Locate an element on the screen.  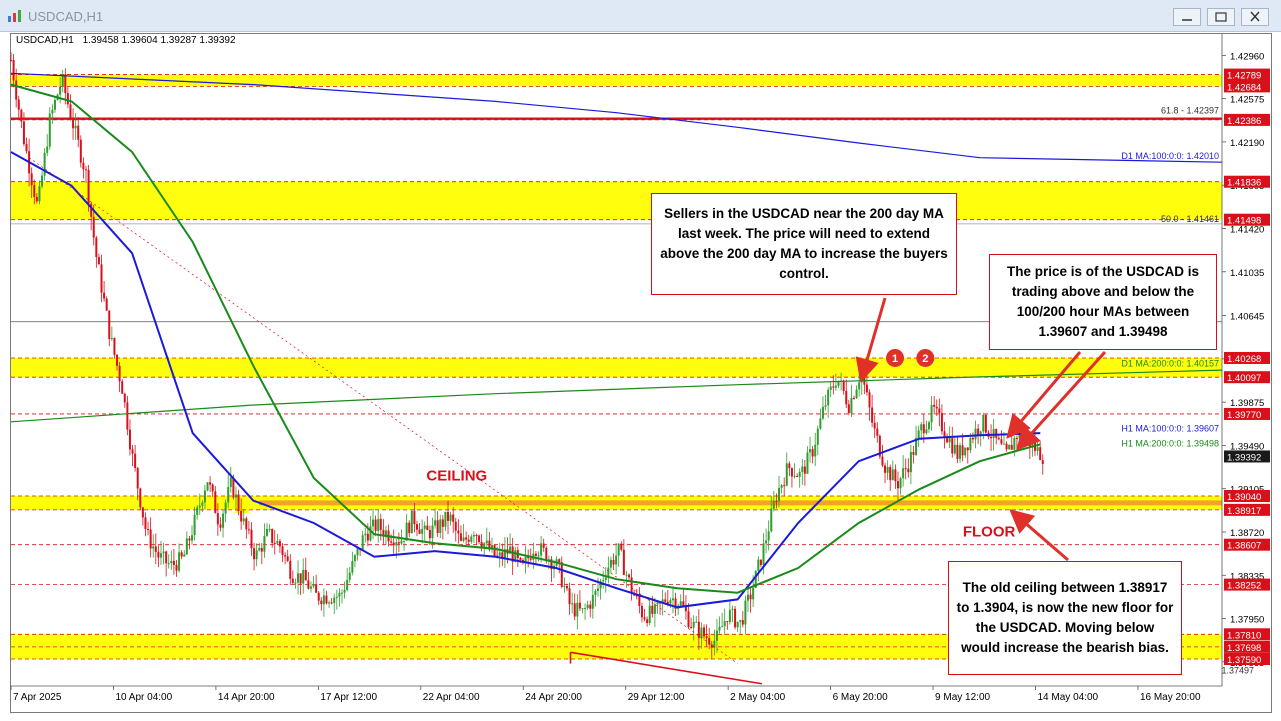
price-tag-label: 1.42386 is located at coordinates (1244, 121).